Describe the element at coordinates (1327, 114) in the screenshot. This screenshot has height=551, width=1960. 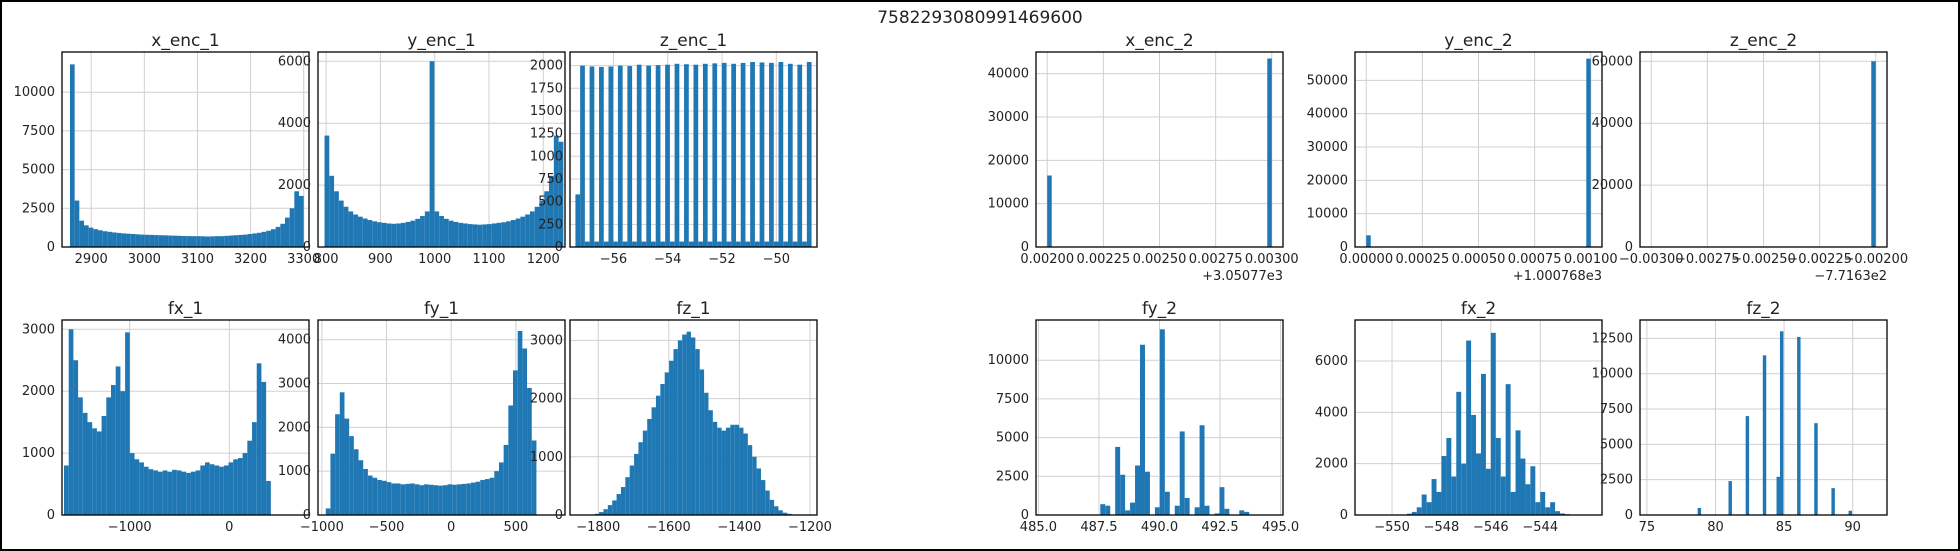
I see `y-tick-label: 40000` at that location.